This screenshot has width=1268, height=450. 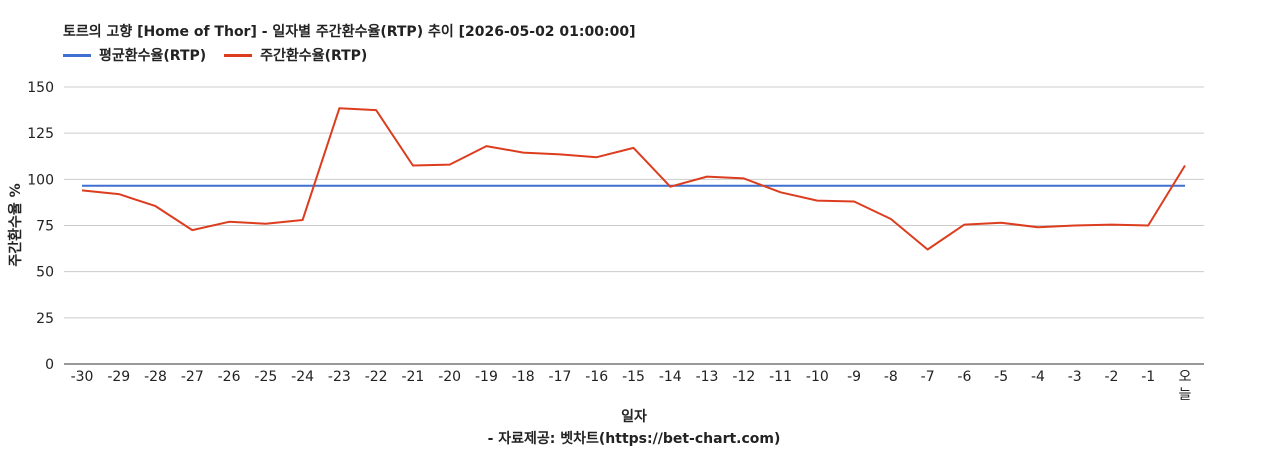 I want to click on x-tick-label: -4, so click(x=1038, y=377).